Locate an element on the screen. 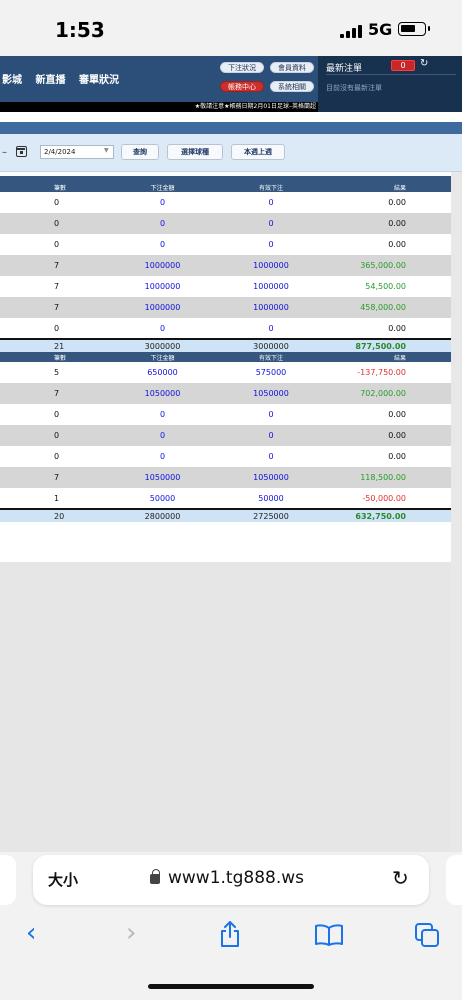  table-row: 7 1000000 1000000 458,000.00 is located at coordinates (225, 307).